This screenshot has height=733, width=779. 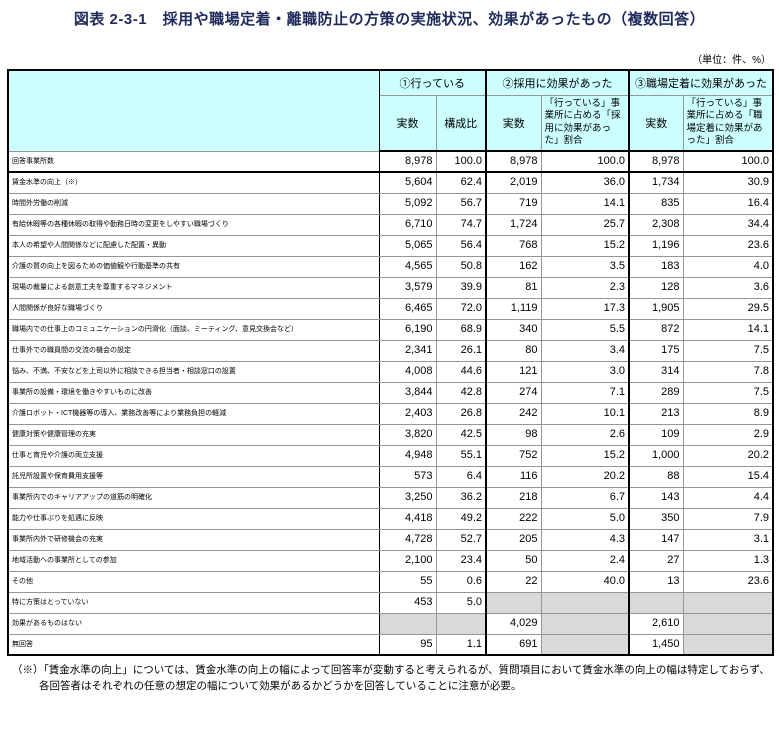 What do you see at coordinates (461, 308) in the screenshot?
I see `value-cell: 72.0` at bounding box center [461, 308].